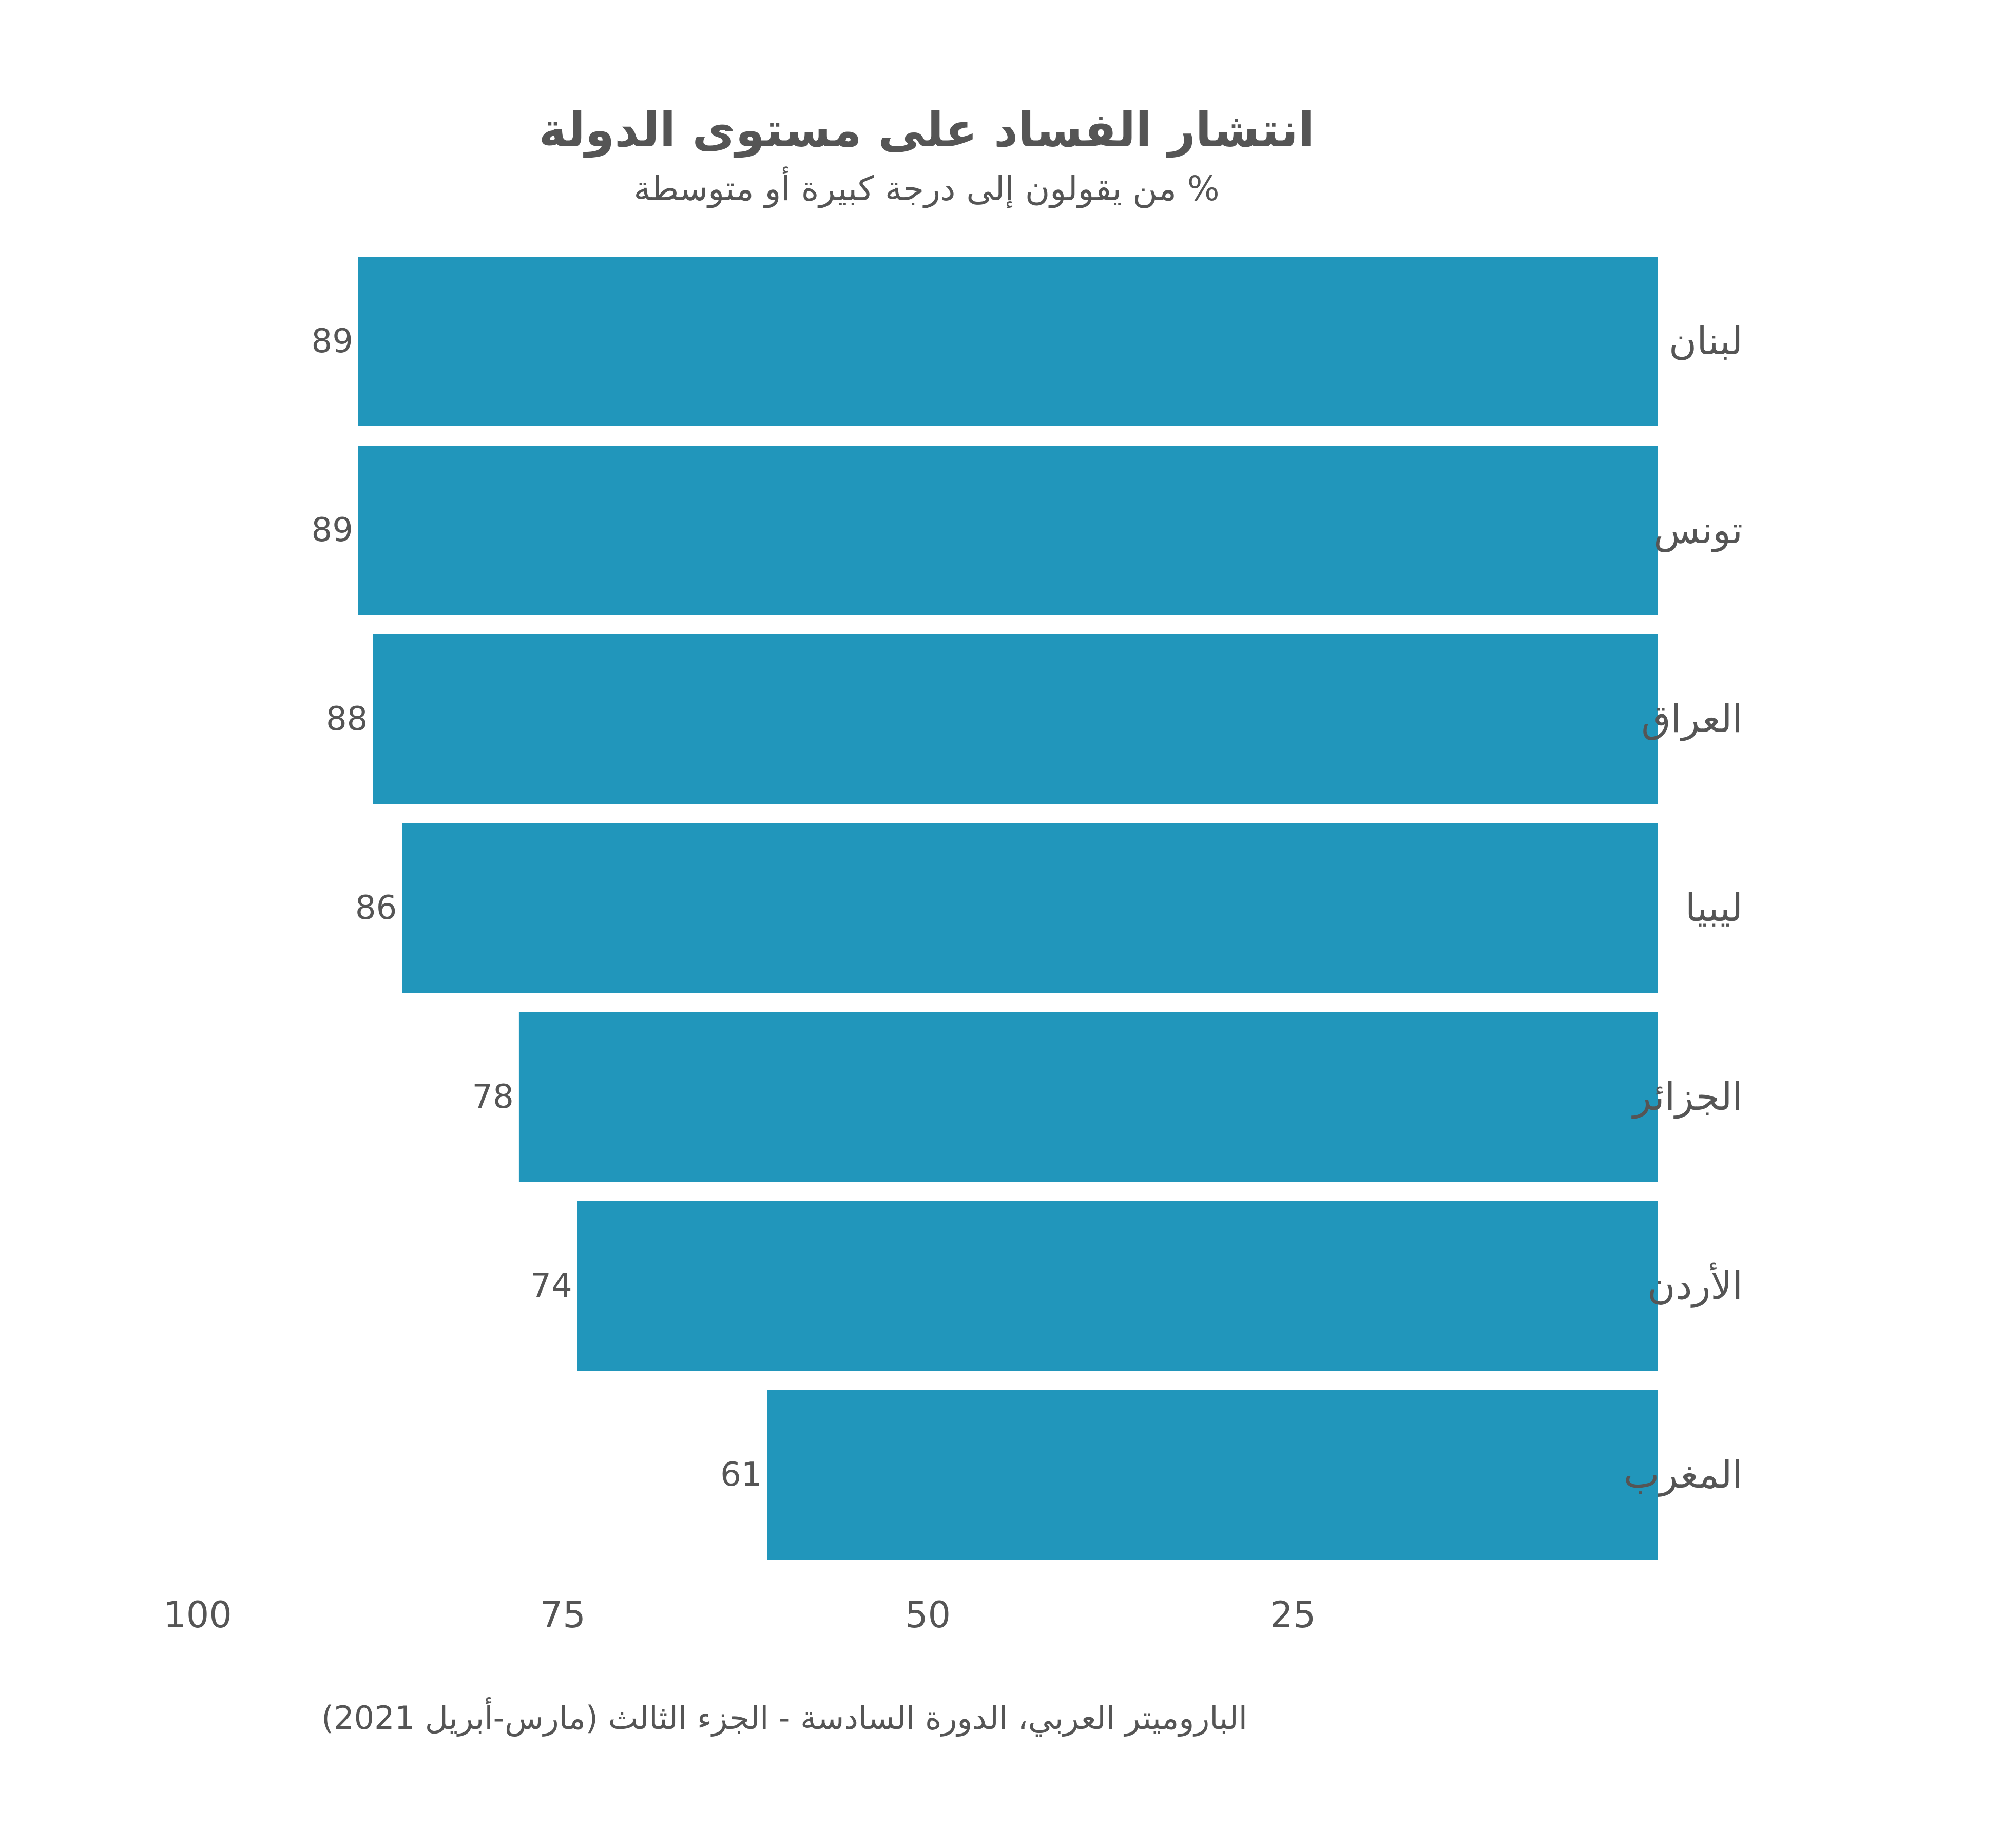 This screenshot has height=1848, width=2002. I want to click on bar-value-label: 61, so click(741, 1475).